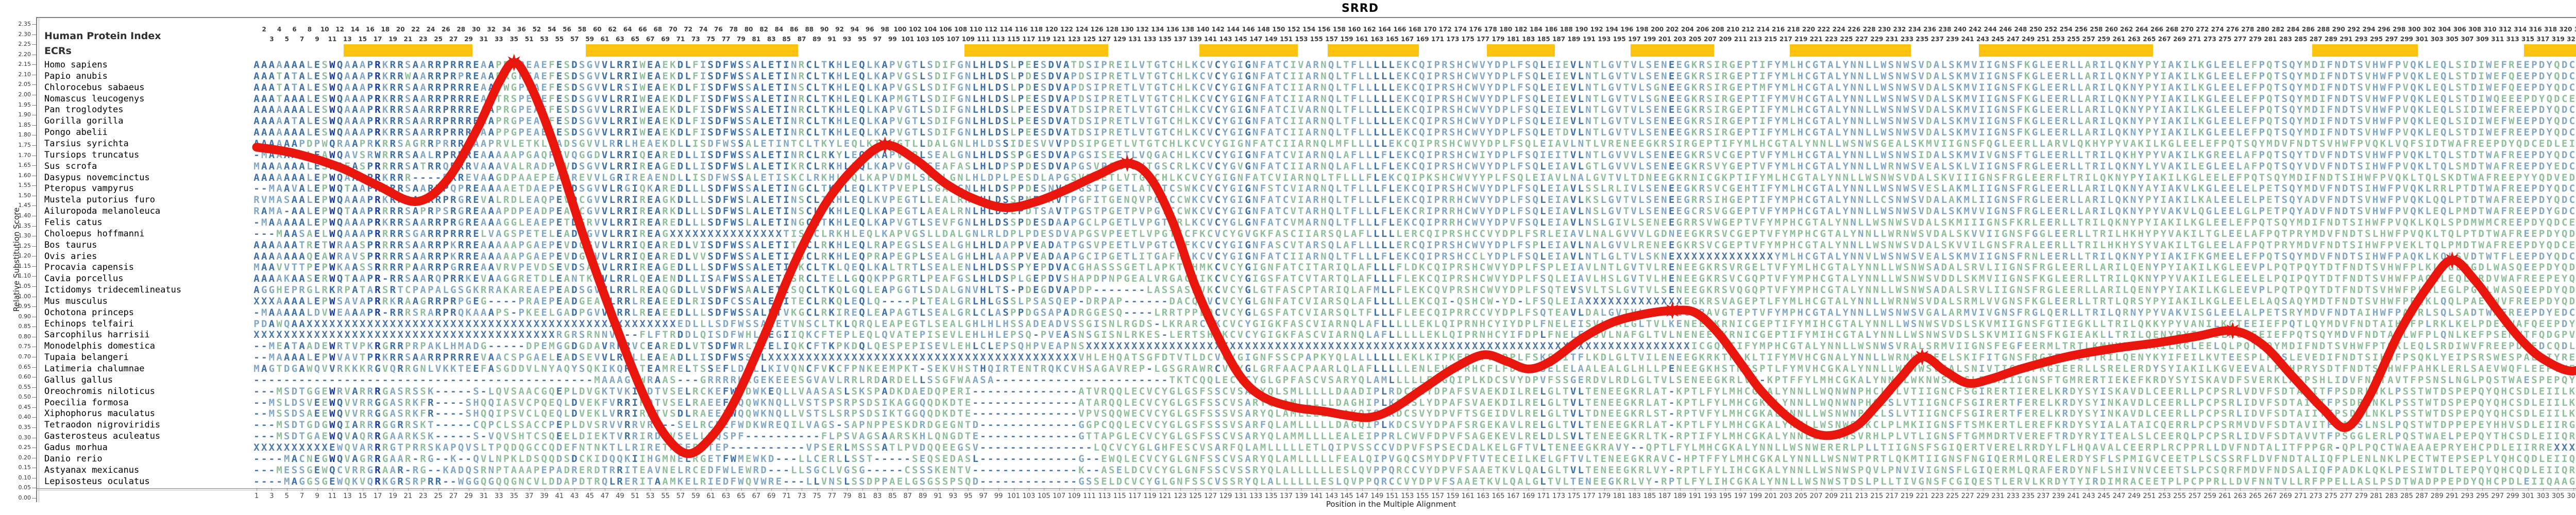 This screenshot has width=2576, height=515. I want to click on top-ruler-number: 130, so click(1127, 29).